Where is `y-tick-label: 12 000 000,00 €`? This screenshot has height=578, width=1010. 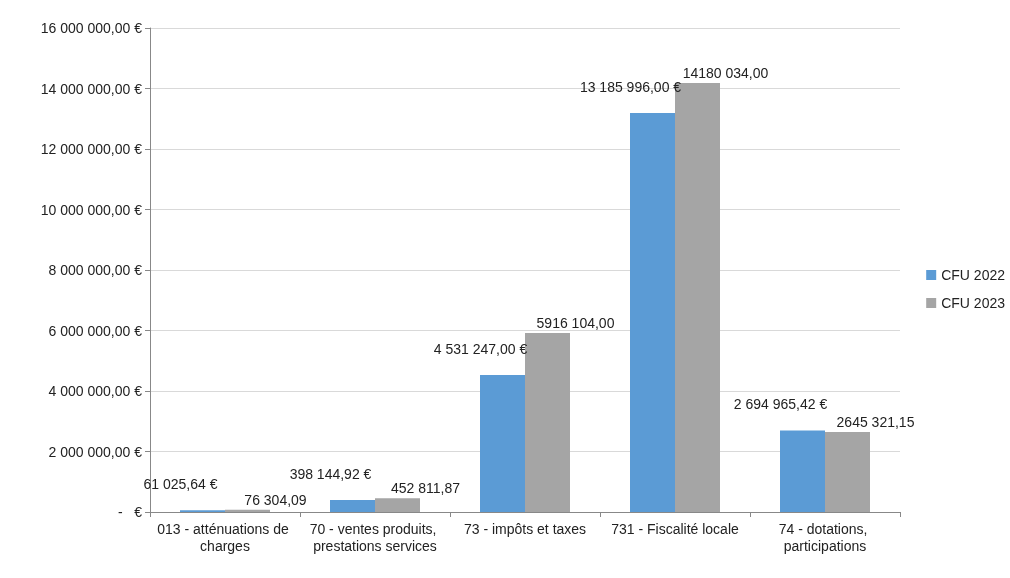
y-tick-label: 12 000 000,00 € is located at coordinates (91, 149).